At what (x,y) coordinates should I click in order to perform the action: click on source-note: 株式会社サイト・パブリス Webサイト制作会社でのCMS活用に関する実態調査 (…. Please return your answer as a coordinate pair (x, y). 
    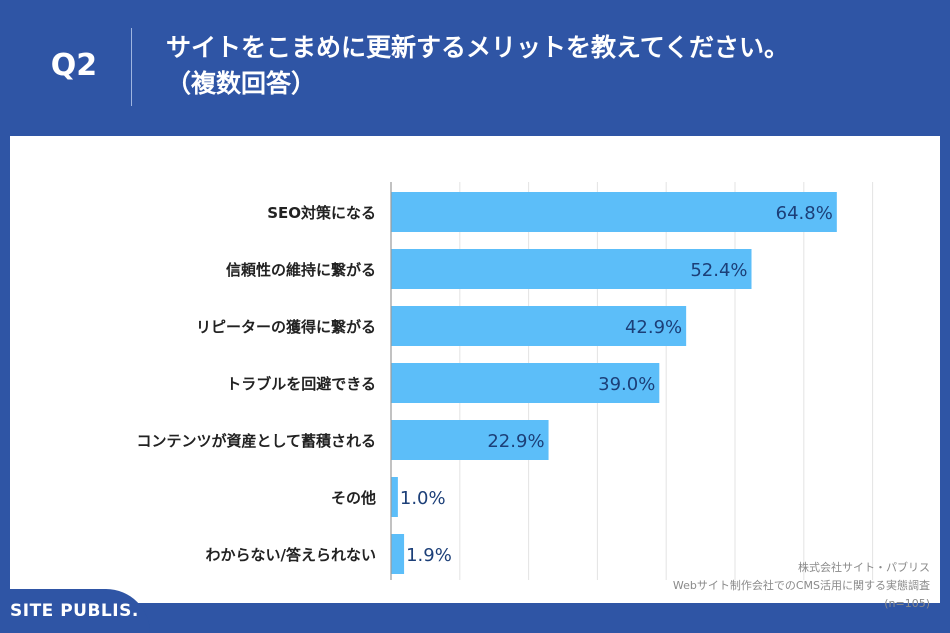
    Looking at the image, I should click on (720, 586).